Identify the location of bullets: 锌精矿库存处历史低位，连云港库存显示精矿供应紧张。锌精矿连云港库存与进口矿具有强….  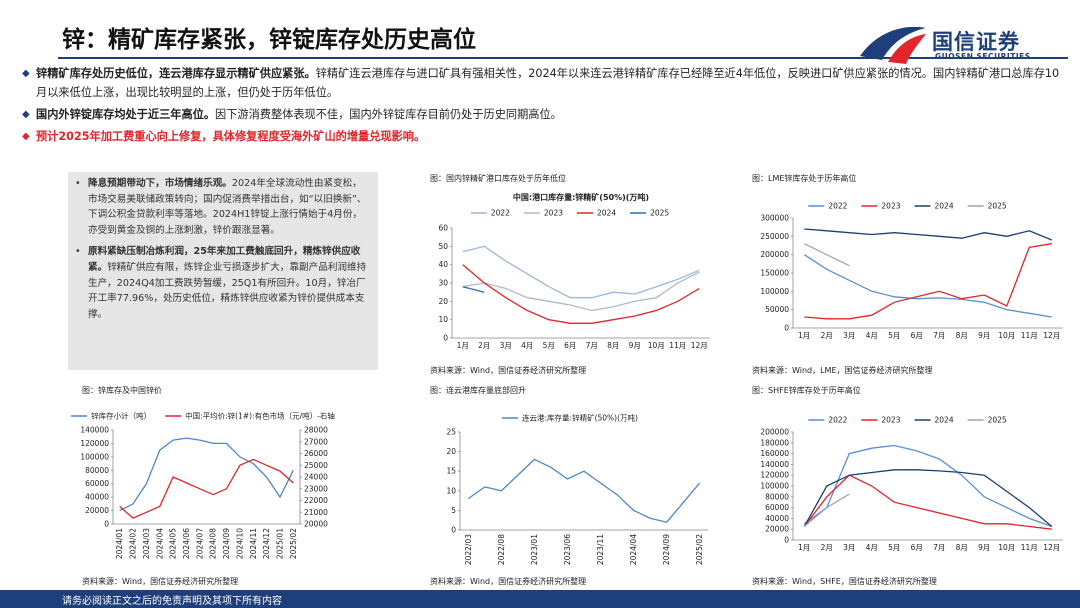
(542, 106).